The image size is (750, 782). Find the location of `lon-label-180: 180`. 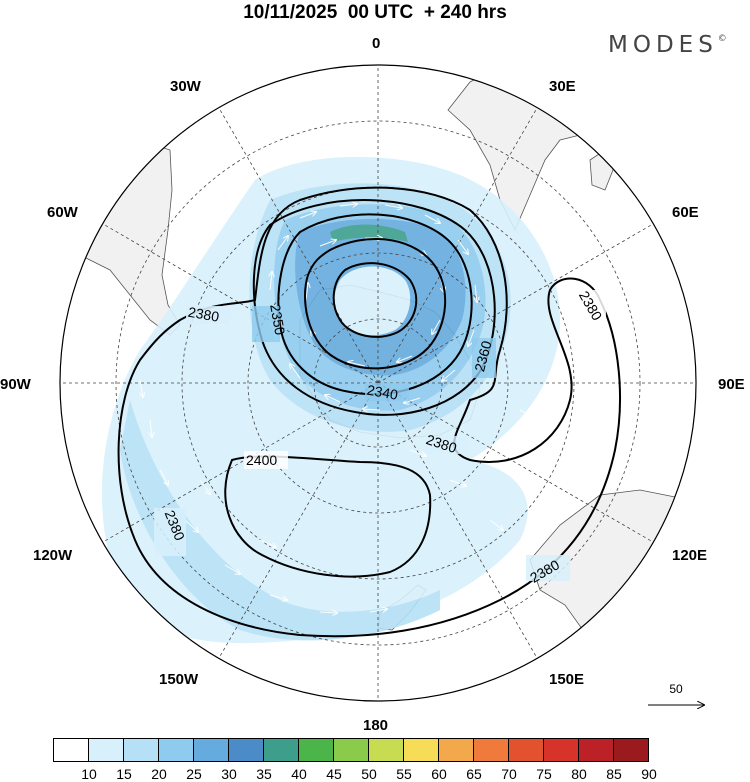

lon-label-180: 180 is located at coordinates (376, 725).